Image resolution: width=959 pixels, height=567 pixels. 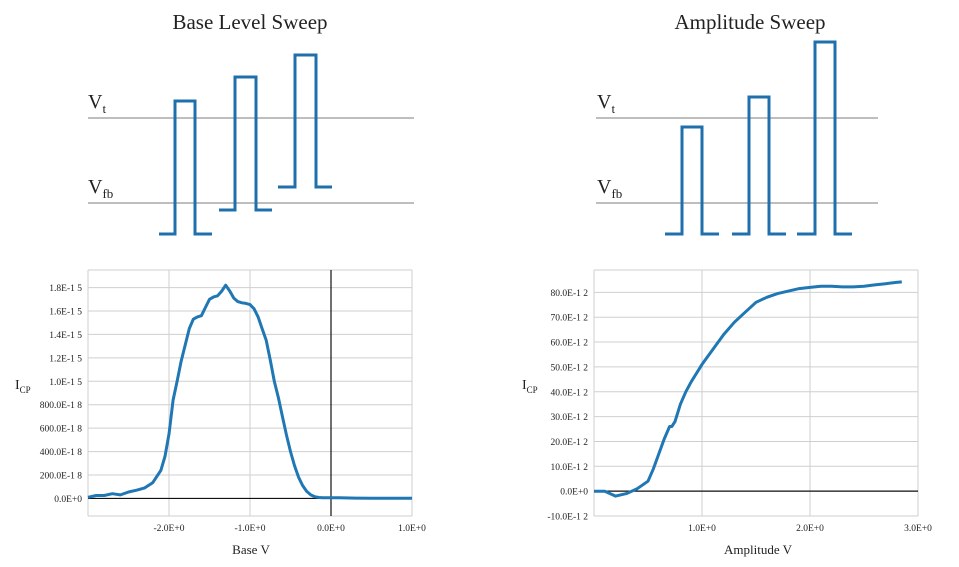 I want to click on amplitude-sweep-diagram: Amplitude Sweep Vt Vfb, so click(x=737, y=123).